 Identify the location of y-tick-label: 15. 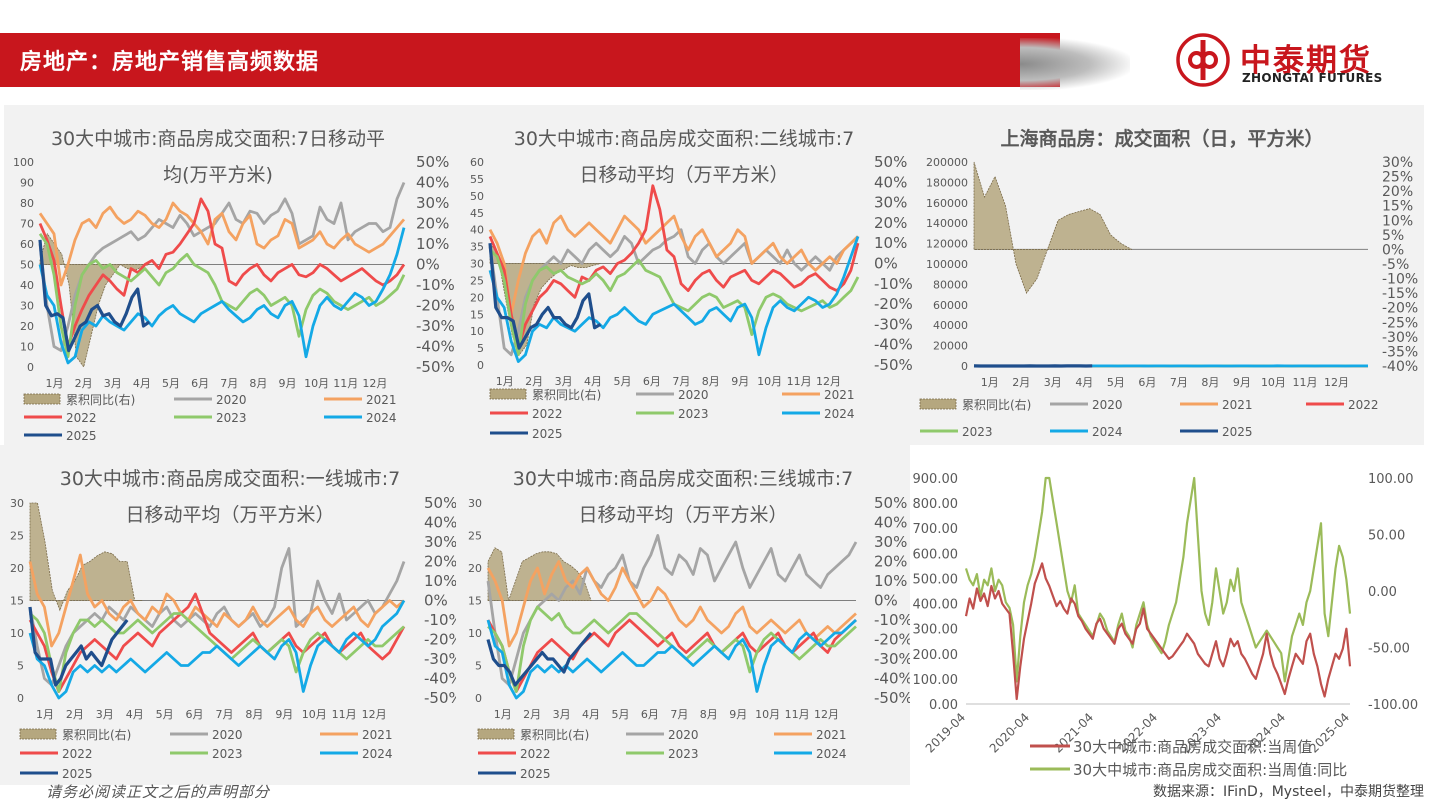
(475, 601).